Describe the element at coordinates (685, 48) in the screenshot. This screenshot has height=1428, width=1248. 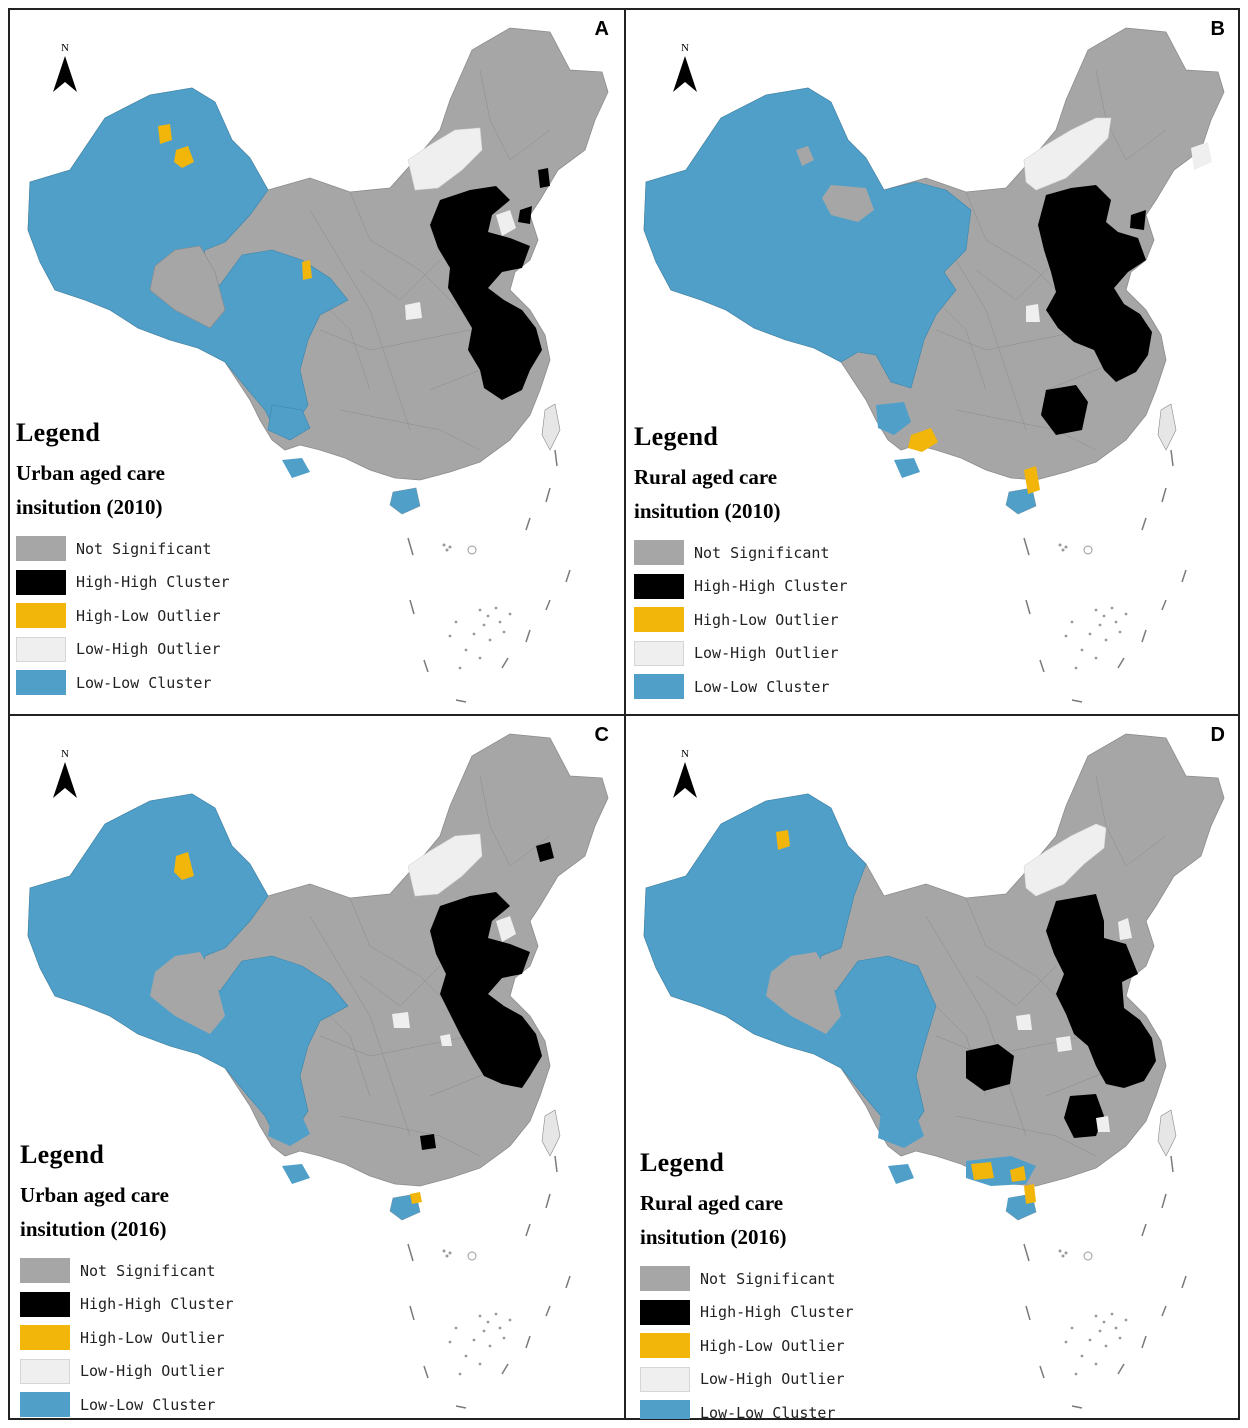
I see `north-label-b: N` at that location.